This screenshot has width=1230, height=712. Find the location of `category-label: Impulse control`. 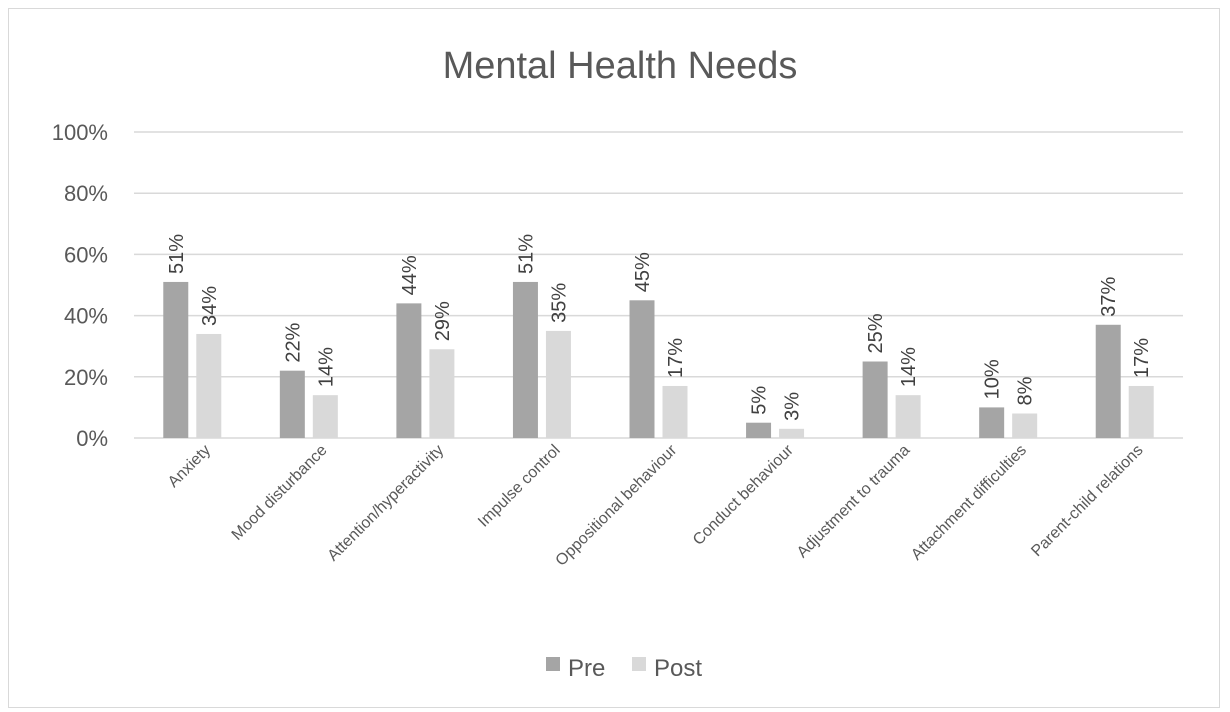

category-label: Impulse control is located at coordinates (519, 486).